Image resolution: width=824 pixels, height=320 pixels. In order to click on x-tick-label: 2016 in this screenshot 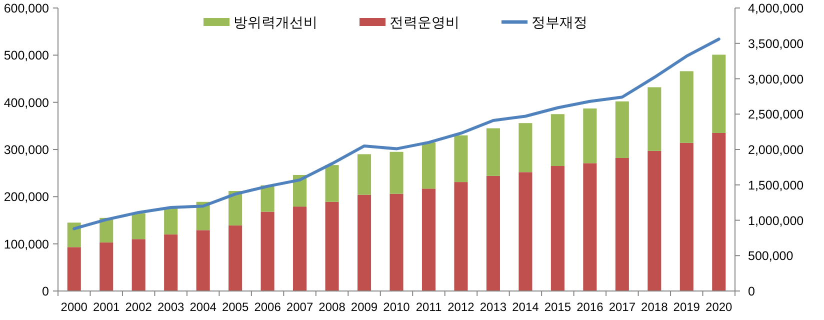, I will do `click(590, 307)`.